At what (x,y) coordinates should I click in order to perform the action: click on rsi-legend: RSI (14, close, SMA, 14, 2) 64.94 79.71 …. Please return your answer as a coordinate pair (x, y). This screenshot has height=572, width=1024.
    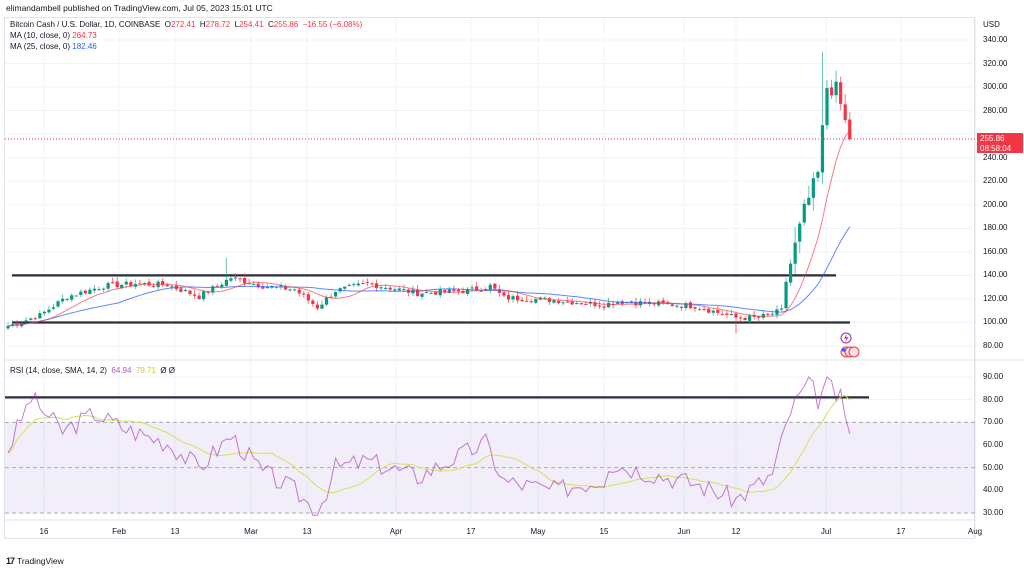
    Looking at the image, I should click on (92, 370).